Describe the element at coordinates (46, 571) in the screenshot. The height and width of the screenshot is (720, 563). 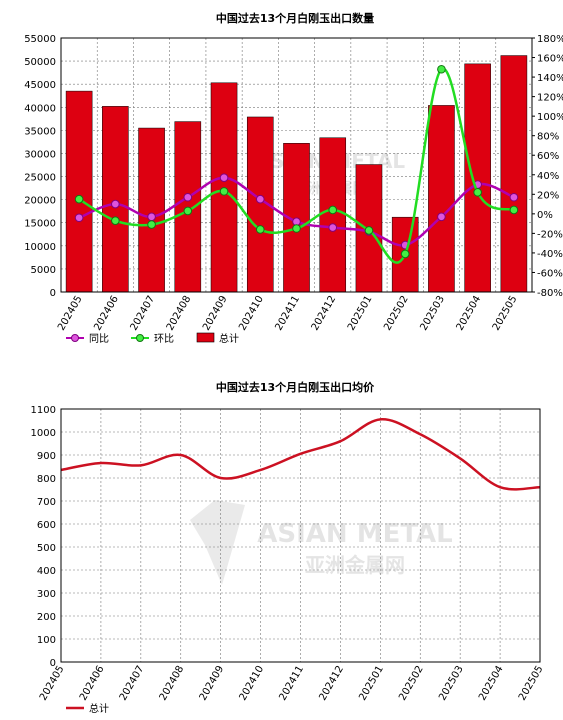
I see `y-tick-label: 400` at that location.